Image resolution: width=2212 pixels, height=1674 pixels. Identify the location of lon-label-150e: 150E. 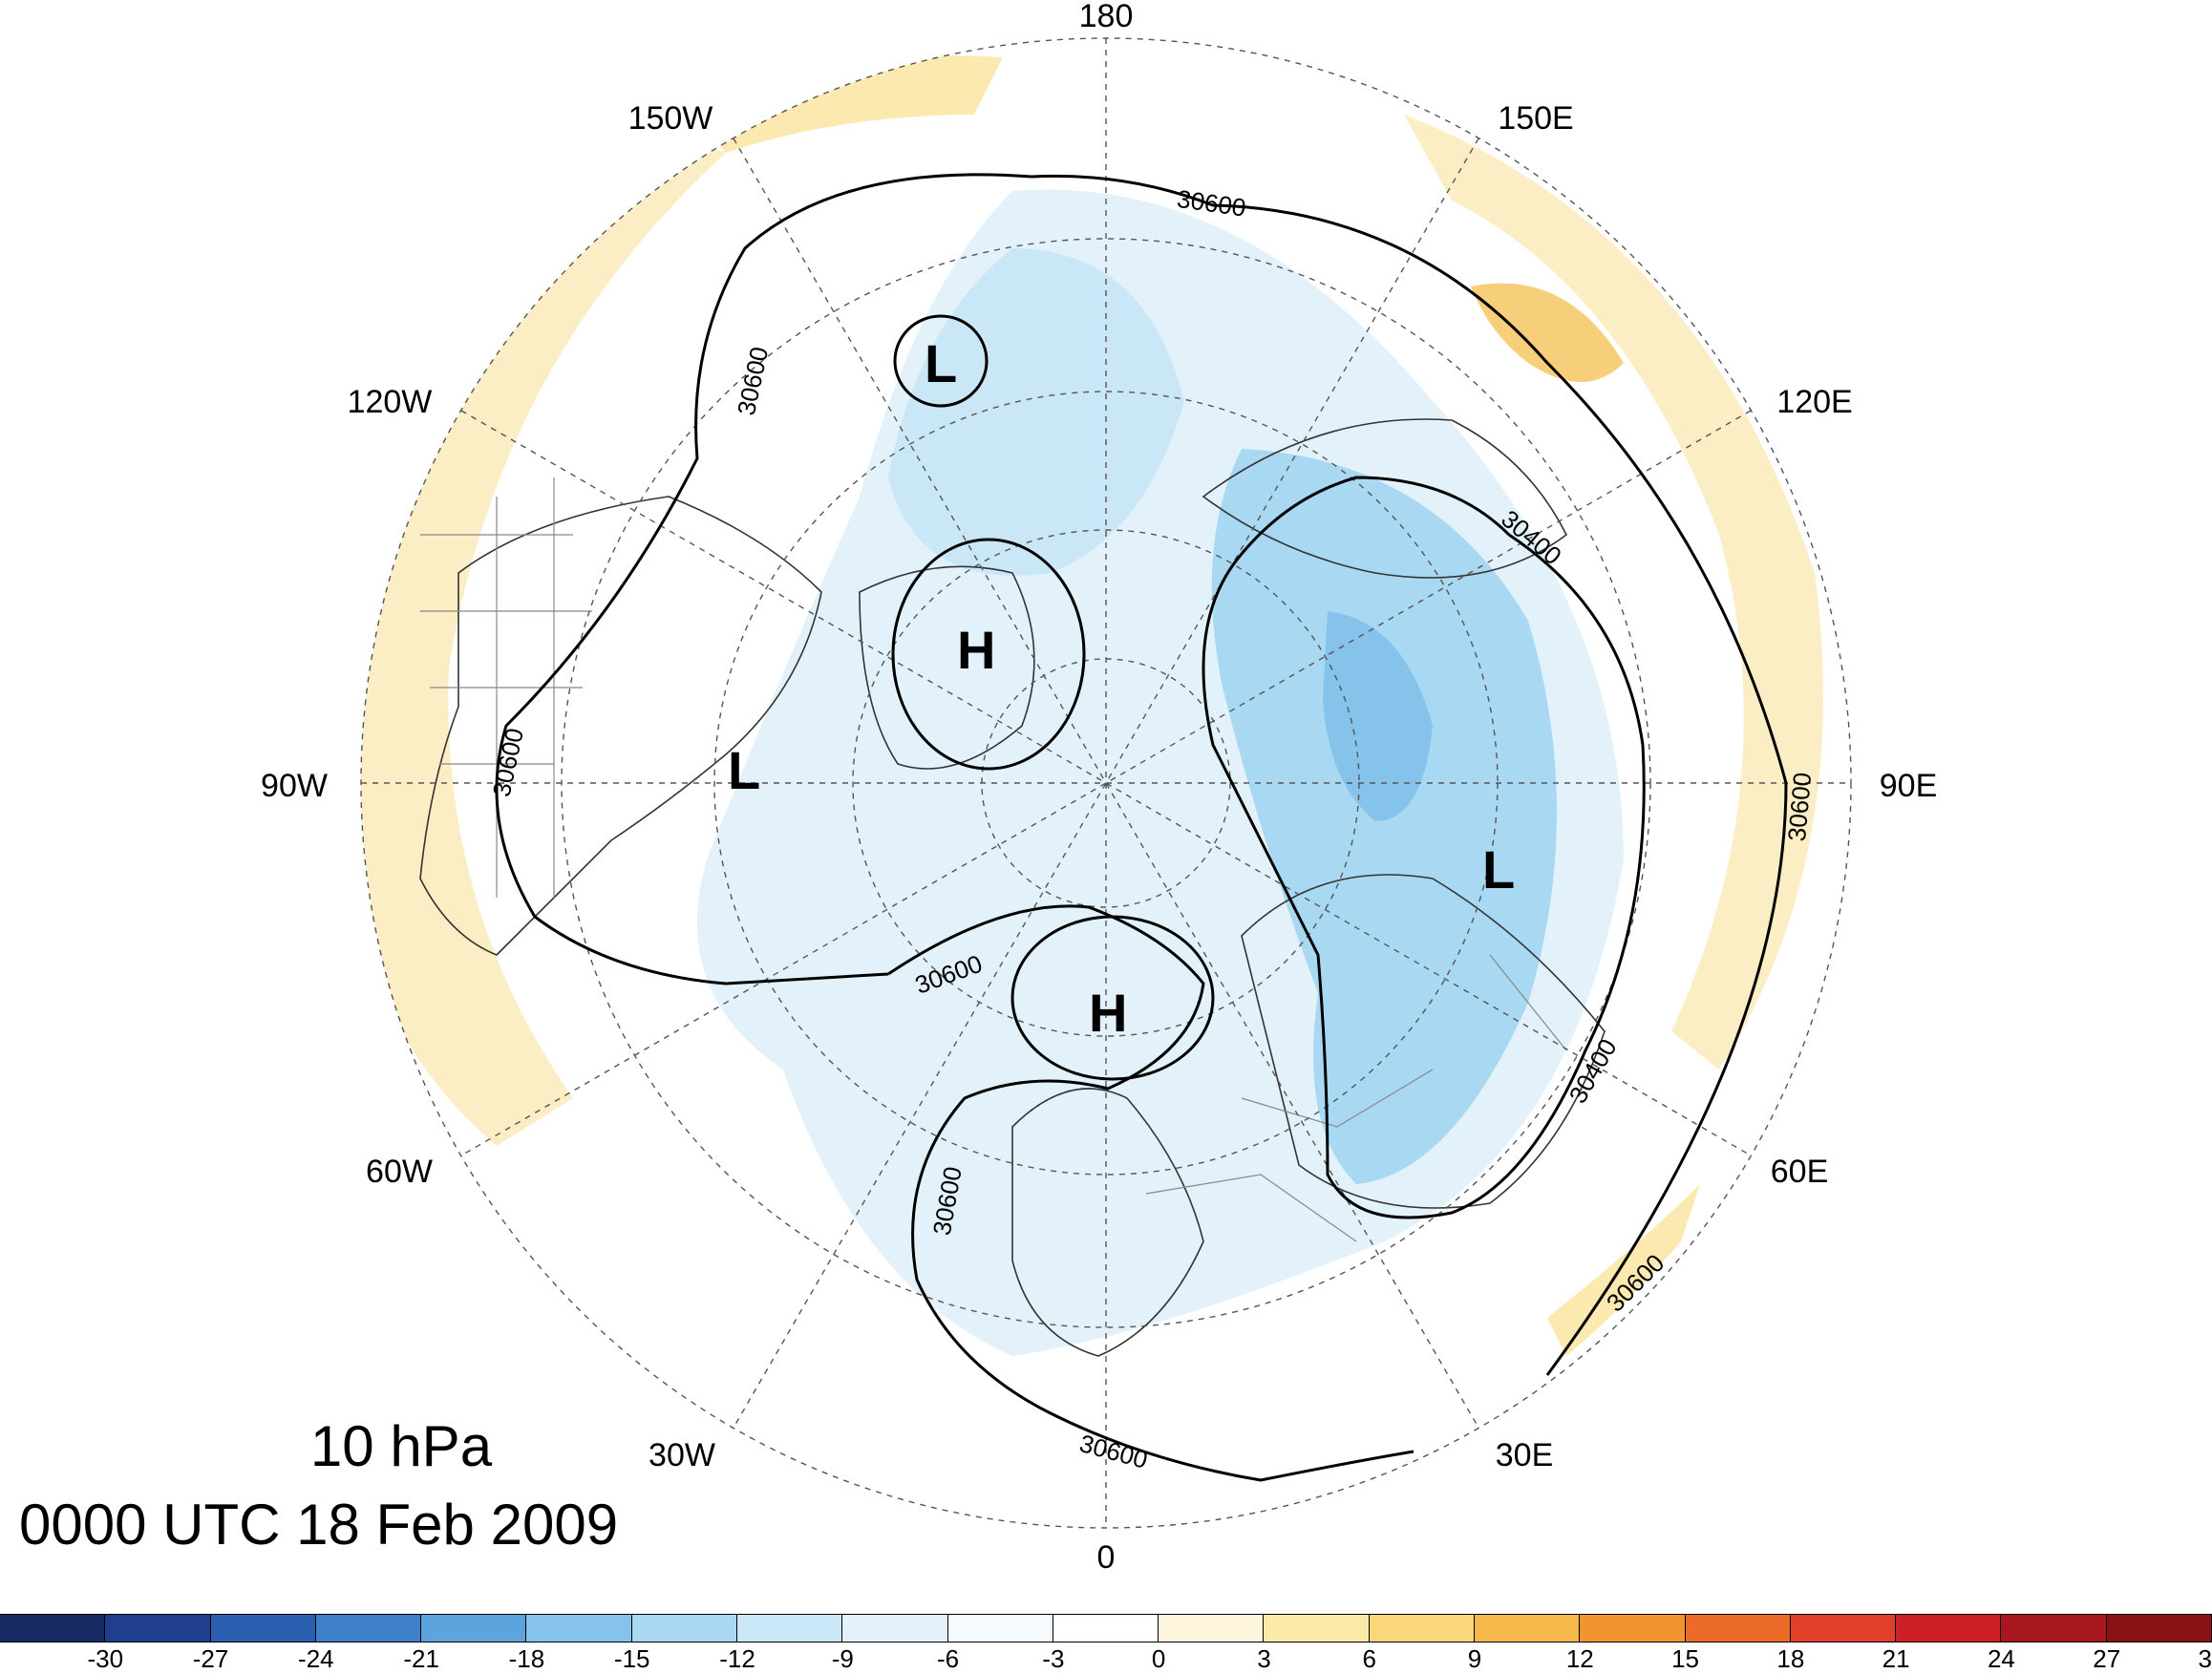
(1535, 118).